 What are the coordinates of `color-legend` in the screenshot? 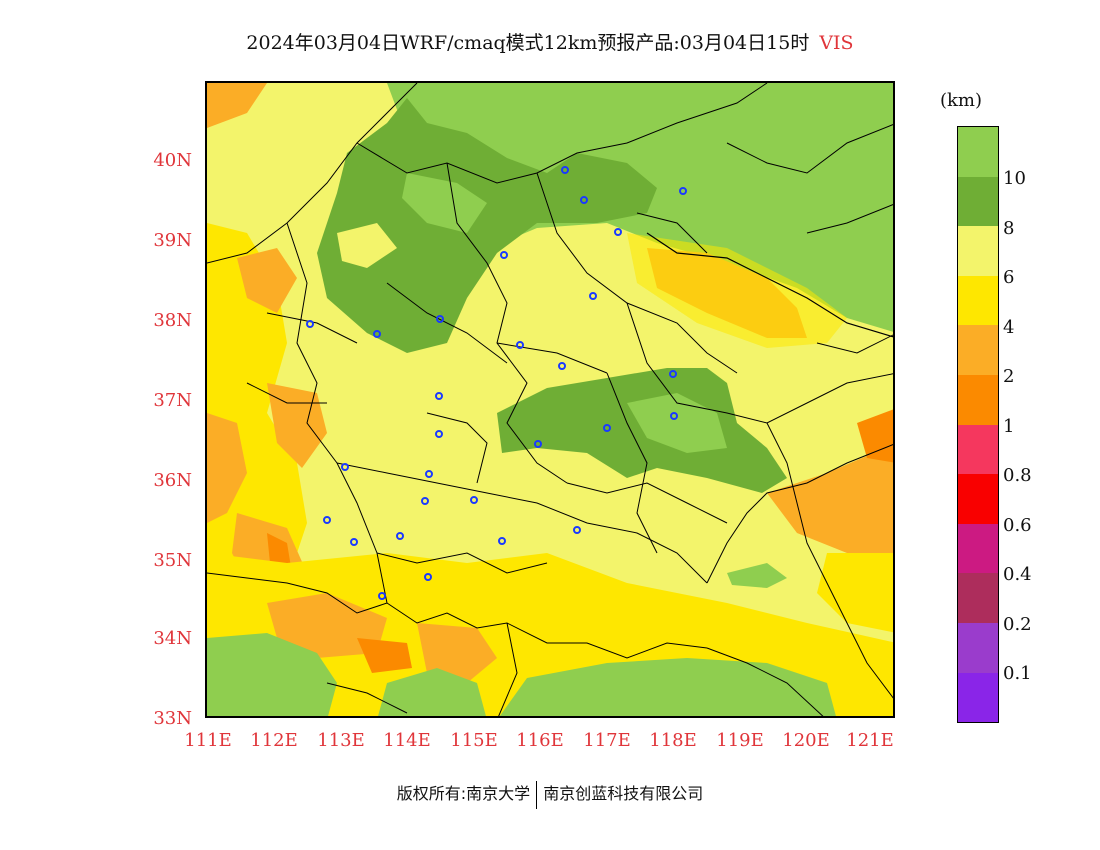 It's located at (978, 425).